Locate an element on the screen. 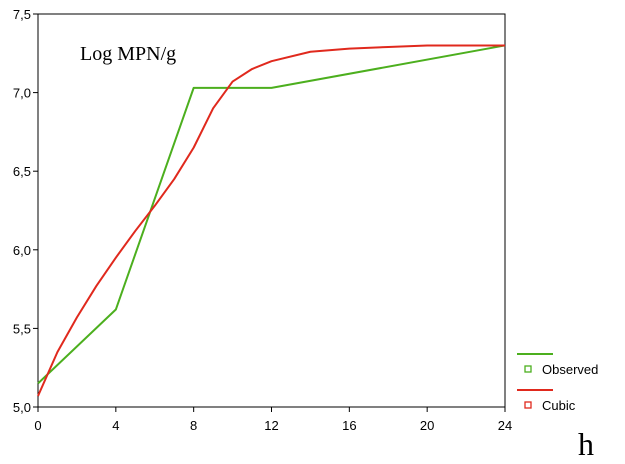  y-tick-label: 5,5 is located at coordinates (22, 328).